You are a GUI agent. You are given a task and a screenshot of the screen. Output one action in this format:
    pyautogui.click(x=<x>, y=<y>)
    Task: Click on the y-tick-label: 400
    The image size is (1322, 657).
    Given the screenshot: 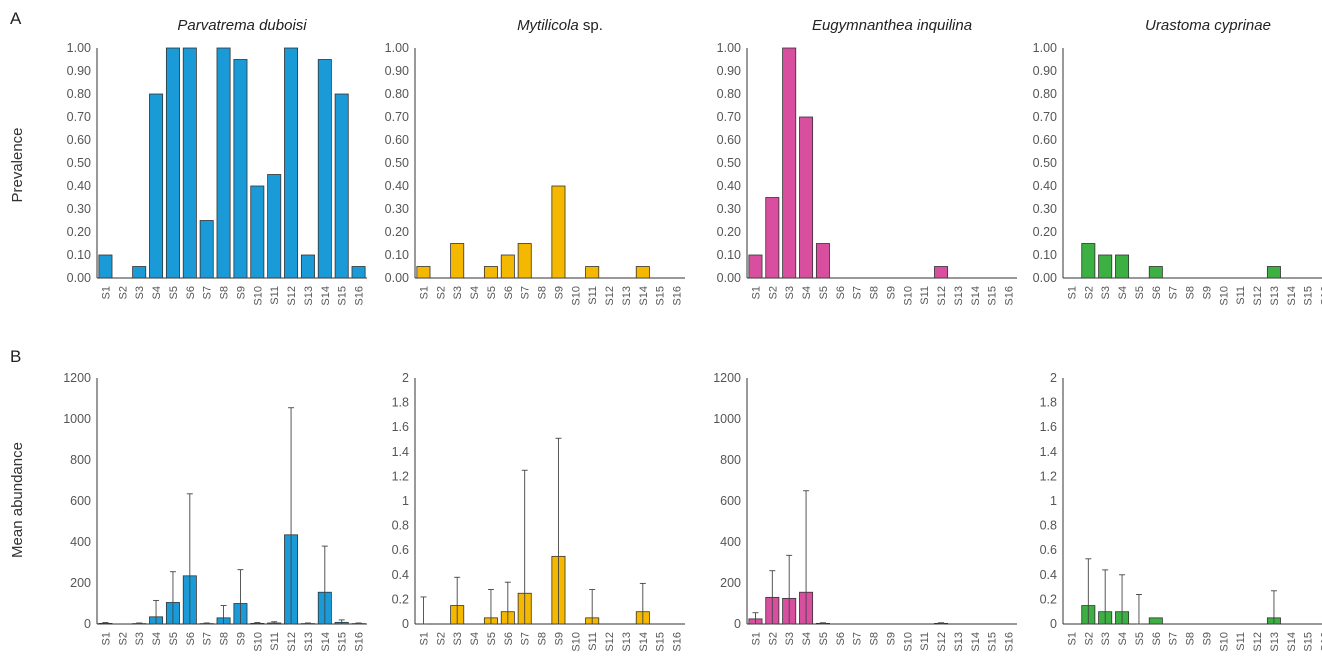 What is the action you would take?
    pyautogui.click(x=730, y=542)
    